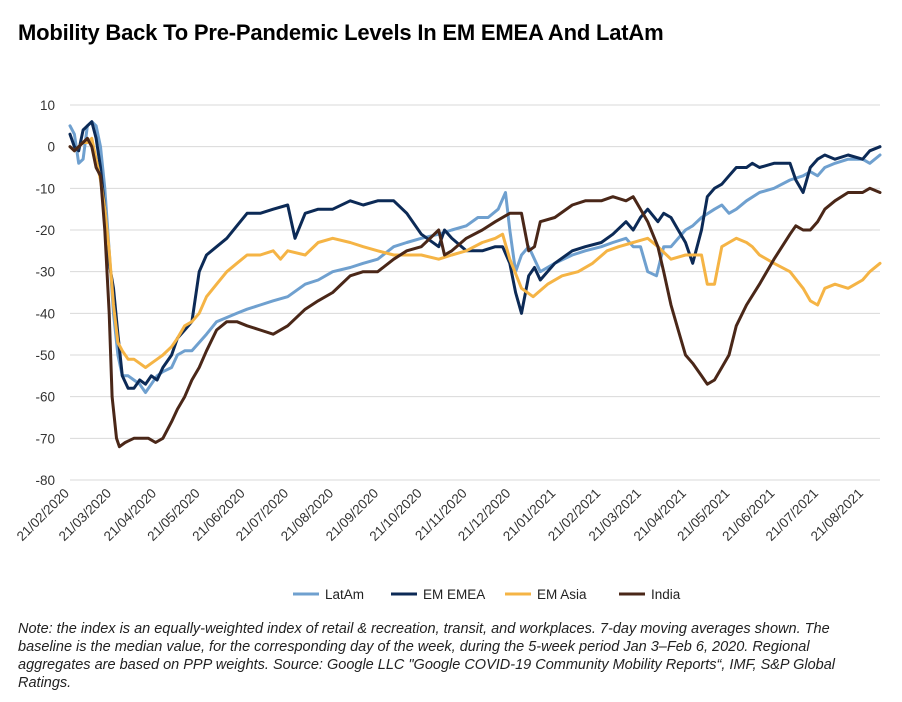  I want to click on y-tick-label: 10, so click(47, 105).